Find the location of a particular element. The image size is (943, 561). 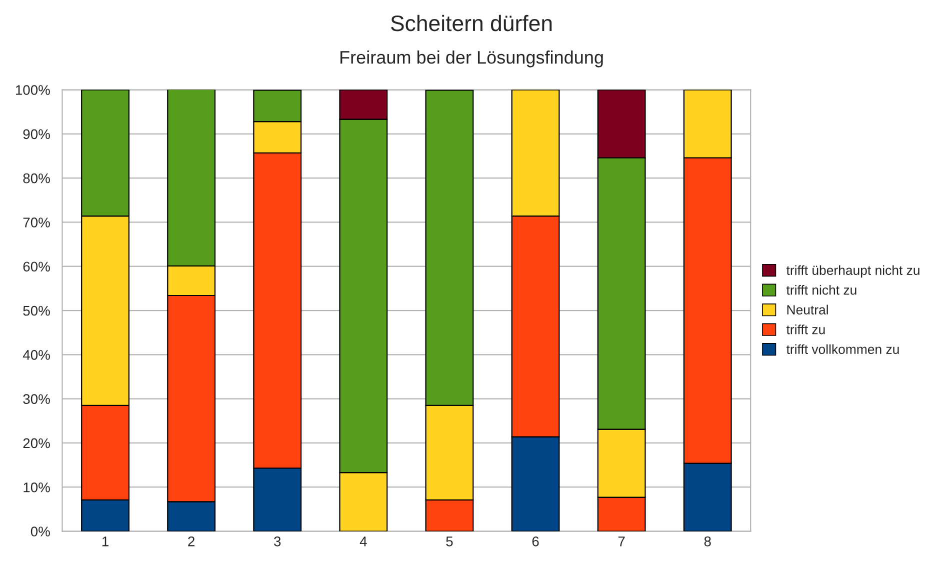

y-tick-label: 30% is located at coordinates (36, 399).